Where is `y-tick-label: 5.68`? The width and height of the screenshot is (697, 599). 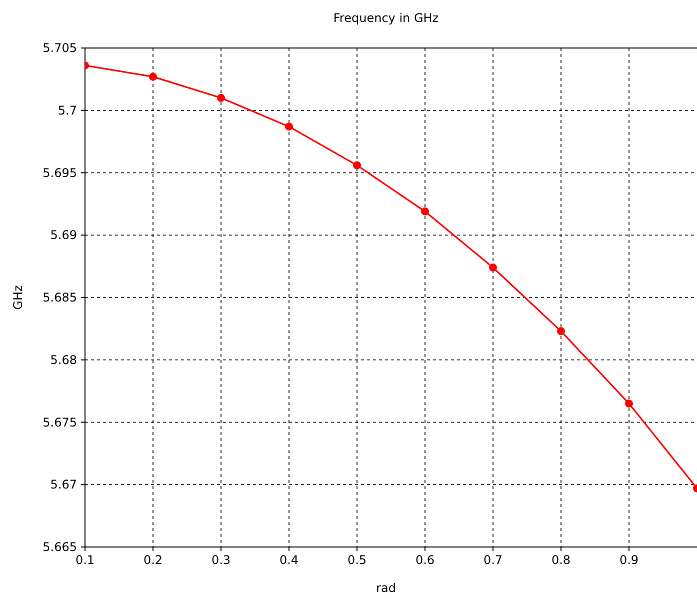 y-tick-label: 5.68 is located at coordinates (63, 359).